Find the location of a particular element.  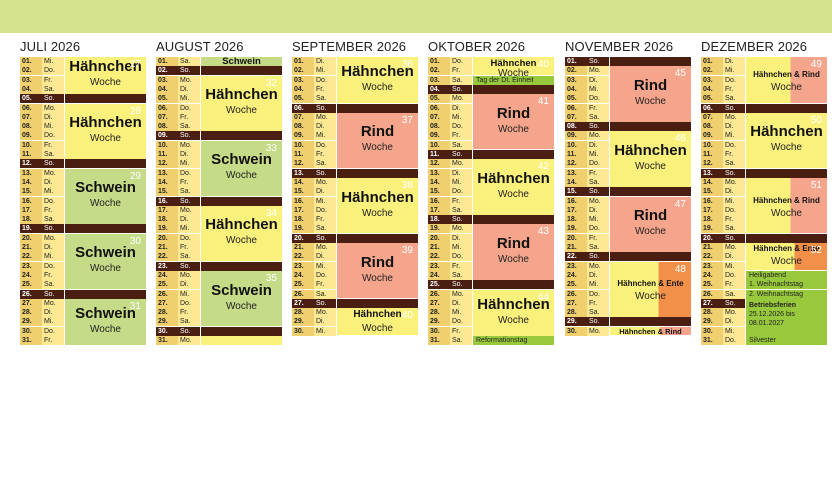

week-number: 50 is located at coordinates (816, 120).